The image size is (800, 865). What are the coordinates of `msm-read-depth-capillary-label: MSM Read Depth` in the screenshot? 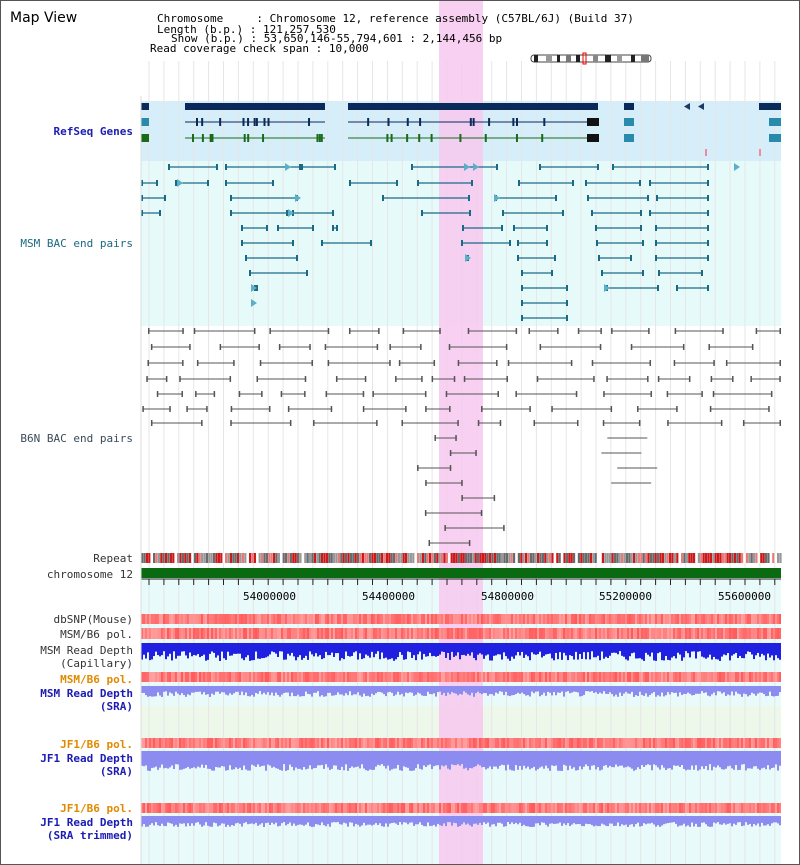 It's located at (86, 650).